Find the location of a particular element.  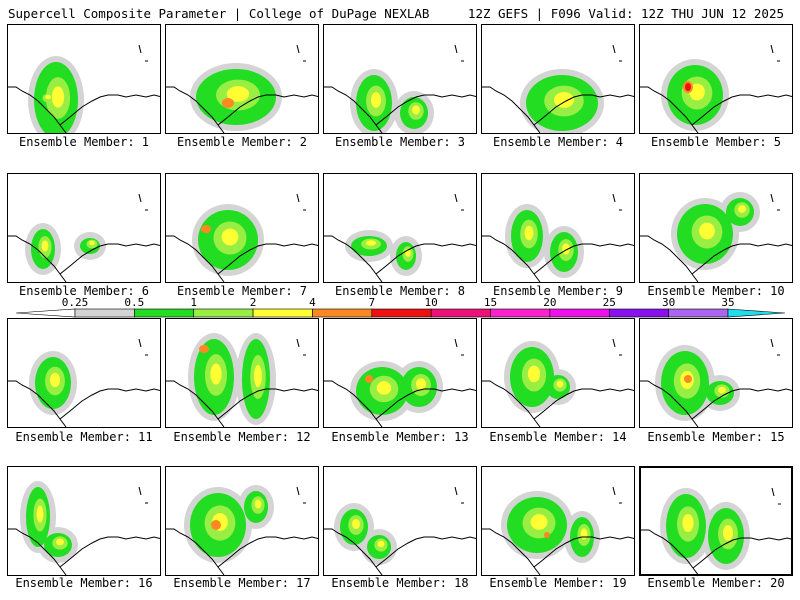

ensemble-member-label: Ensemble Member: 8 is located at coordinates (400, 291).